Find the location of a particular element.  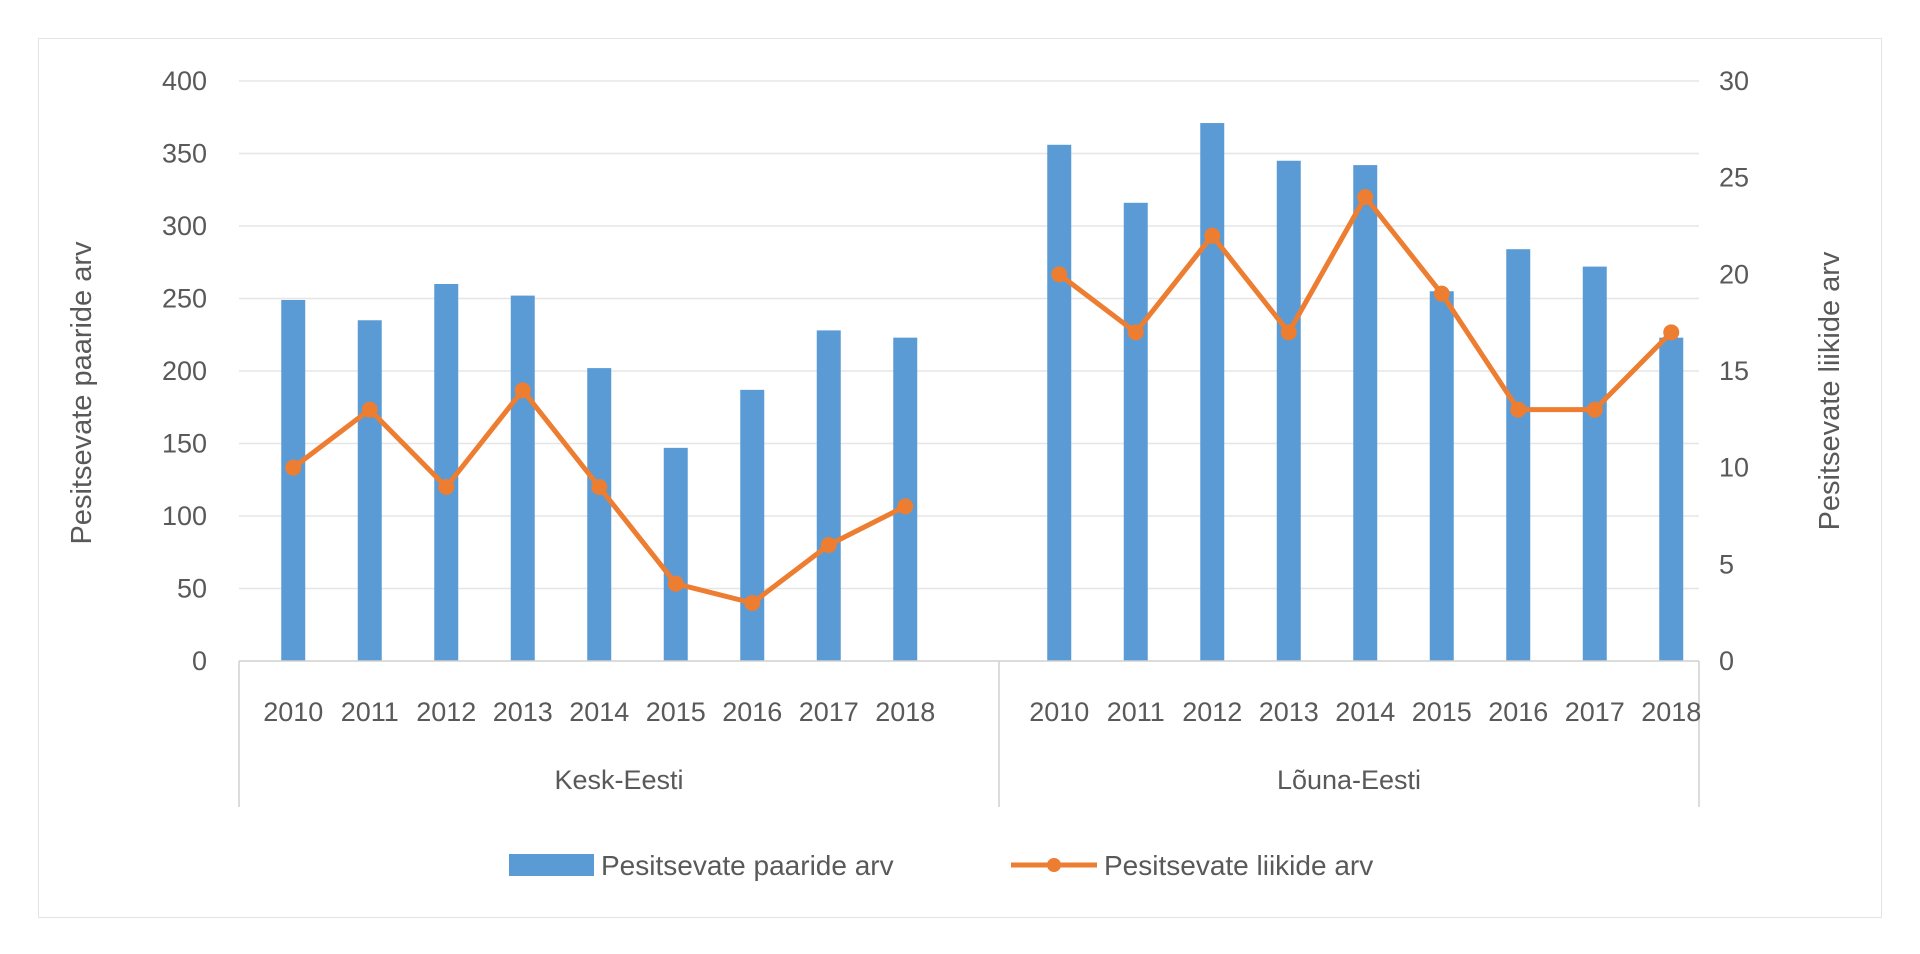

y-left-tick-label: 300 is located at coordinates (184, 226).